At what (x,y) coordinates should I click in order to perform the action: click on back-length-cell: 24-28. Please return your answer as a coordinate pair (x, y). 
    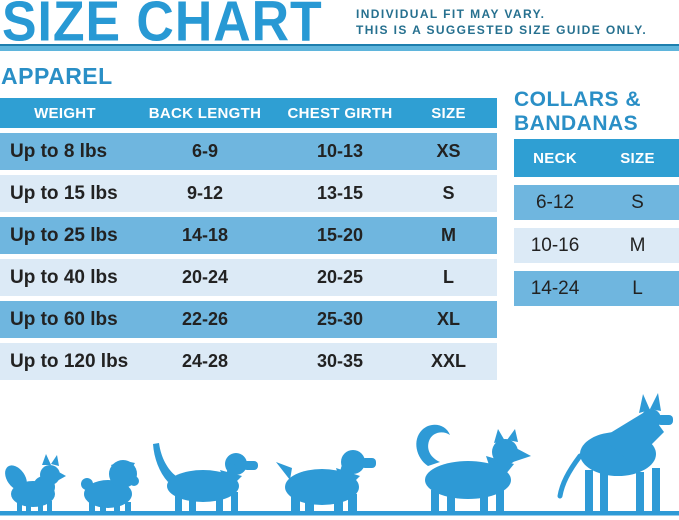
    Looking at the image, I should click on (205, 361).